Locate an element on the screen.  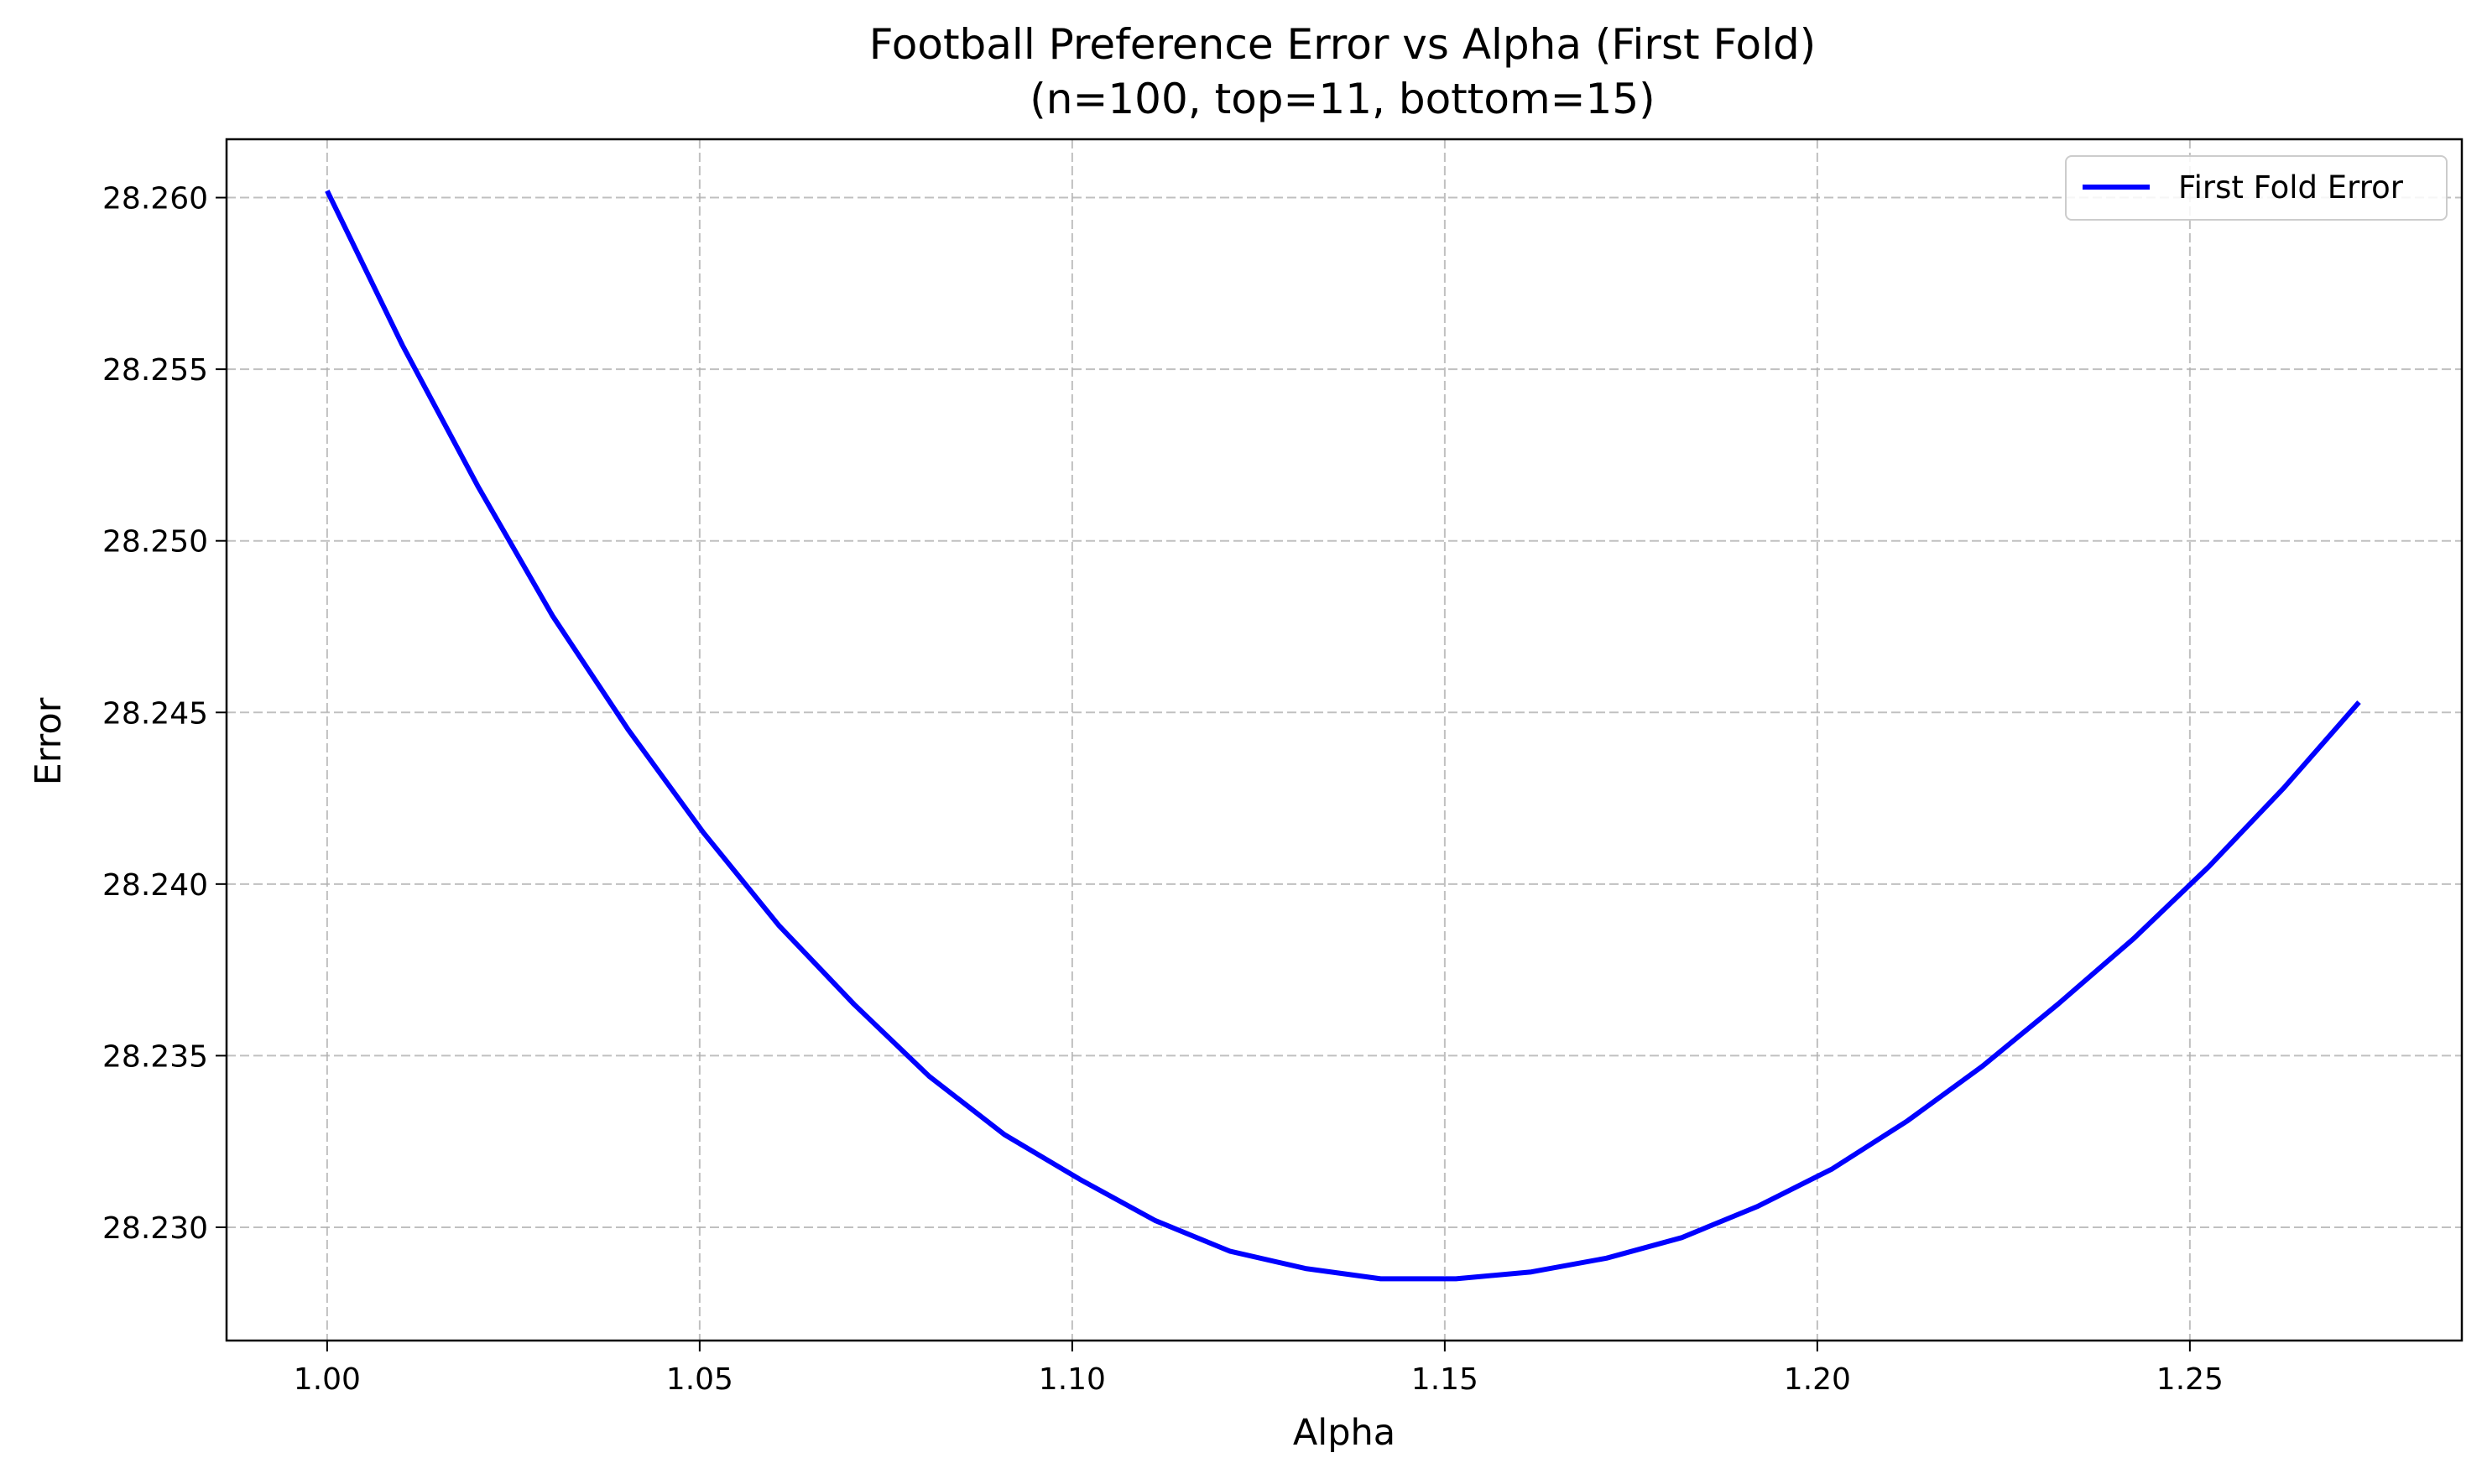
legend-label: First Fold Error is located at coordinates (2291, 187).